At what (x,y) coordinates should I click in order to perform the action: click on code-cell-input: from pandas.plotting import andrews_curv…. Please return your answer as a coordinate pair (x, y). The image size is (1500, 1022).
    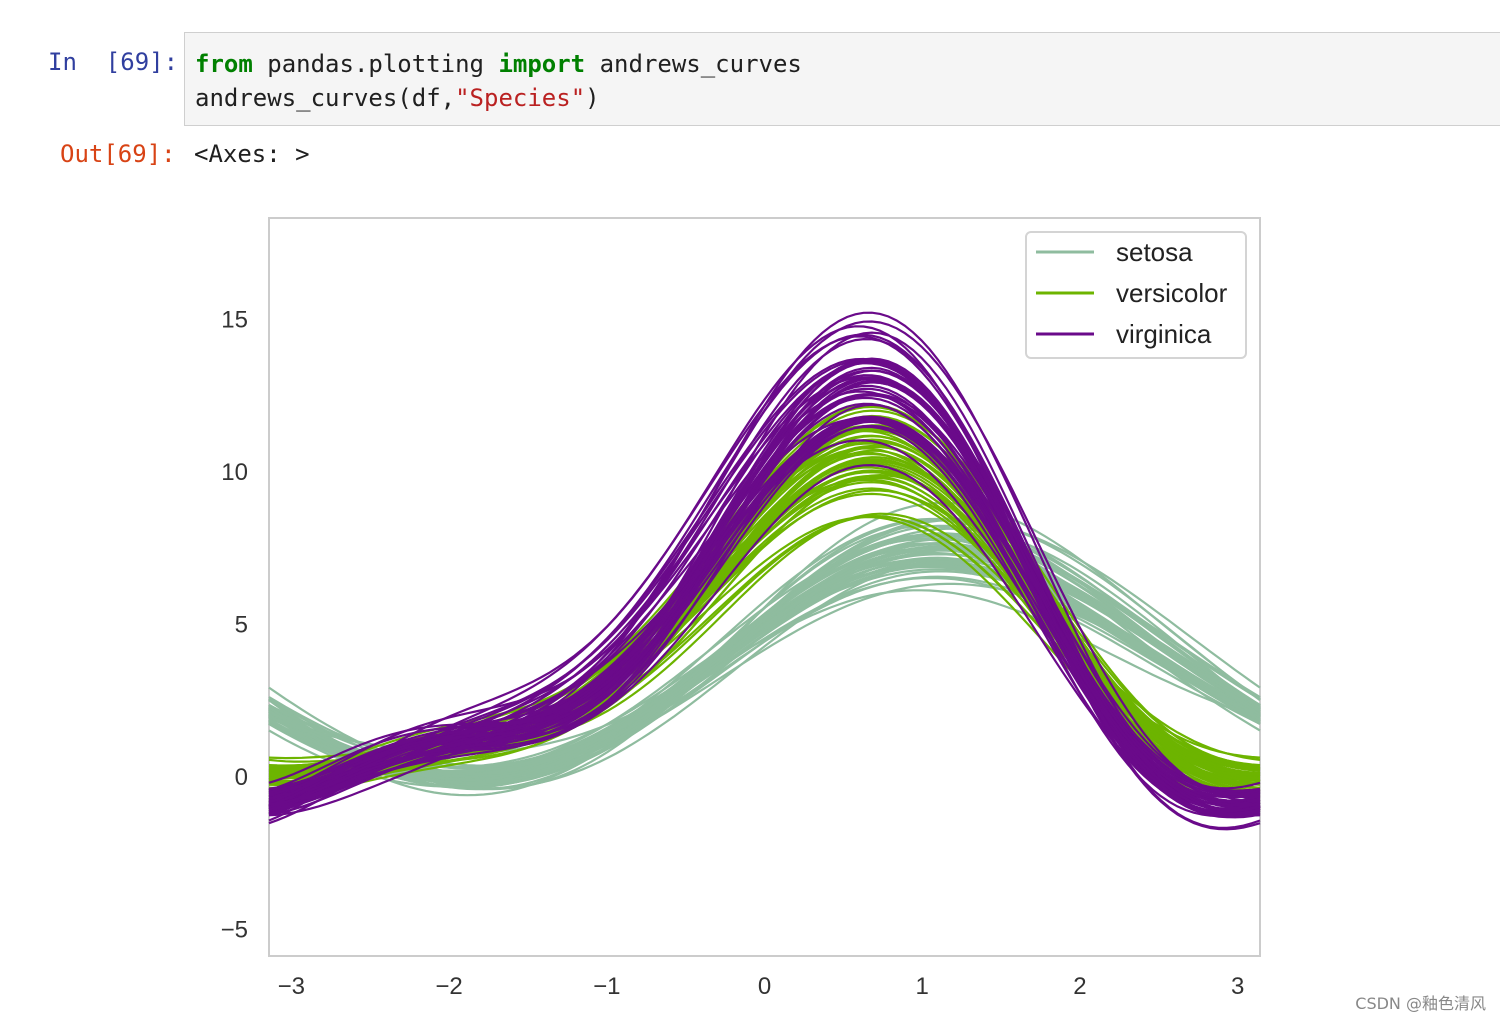
    Looking at the image, I should click on (842, 79).